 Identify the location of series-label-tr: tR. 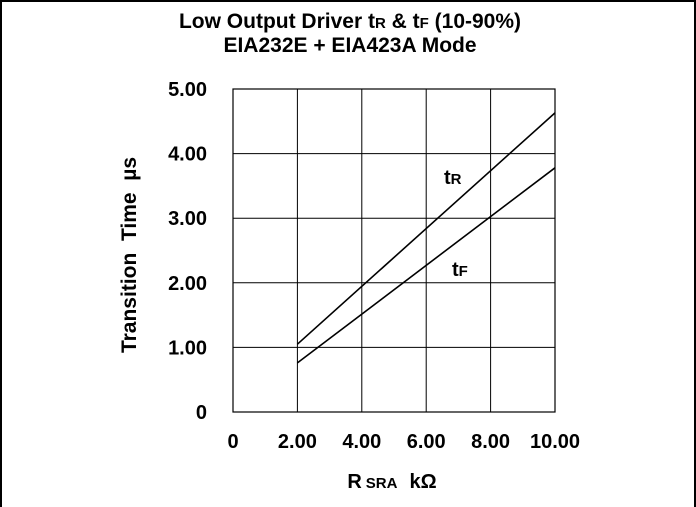
(453, 178).